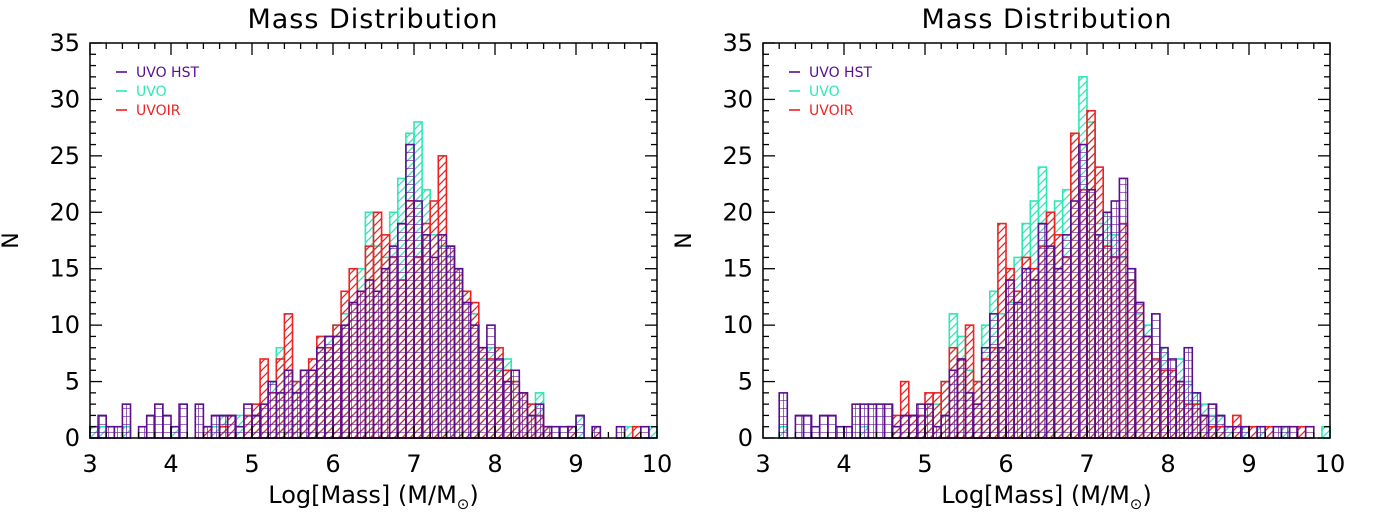 The image size is (1377, 518). Describe the element at coordinates (413, 464) in the screenshot. I see `x-tick-label: 7` at that location.